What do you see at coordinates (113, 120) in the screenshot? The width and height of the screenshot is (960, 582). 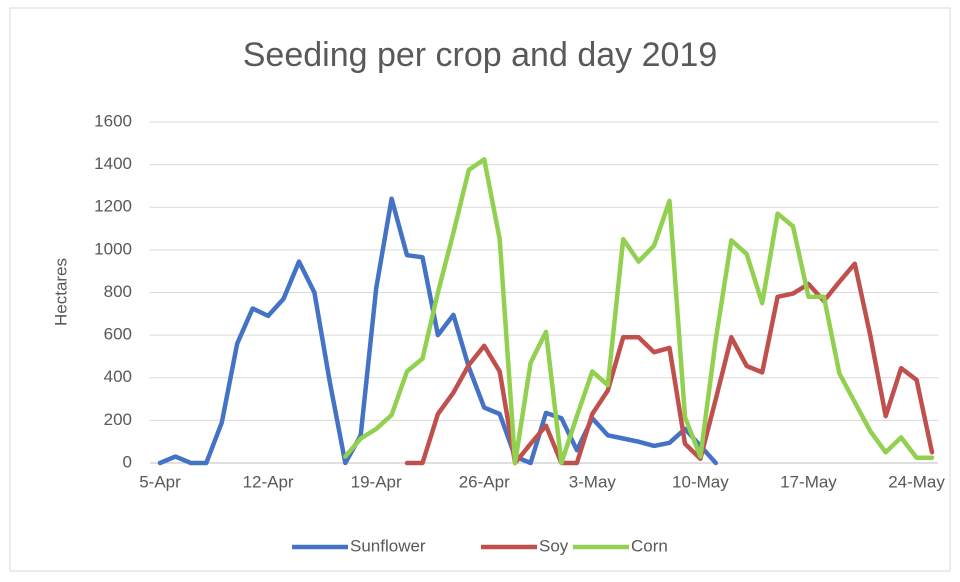 I see `y-tick-label: 1600` at bounding box center [113, 120].